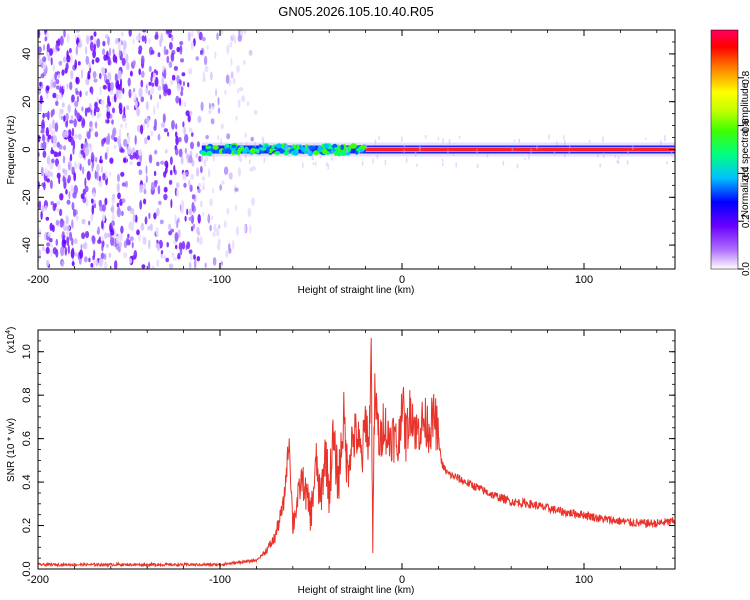 This screenshot has height=600, width=750. What do you see at coordinates (356, 290) in the screenshot?
I see `spectrogram-x-axis-label: Height of straight line (km)` at bounding box center [356, 290].